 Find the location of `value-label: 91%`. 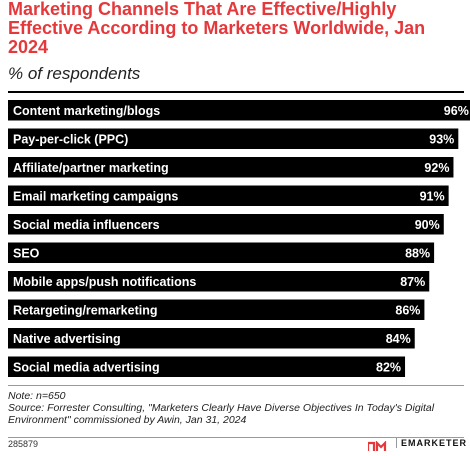

value-label: 91% is located at coordinates (432, 196).